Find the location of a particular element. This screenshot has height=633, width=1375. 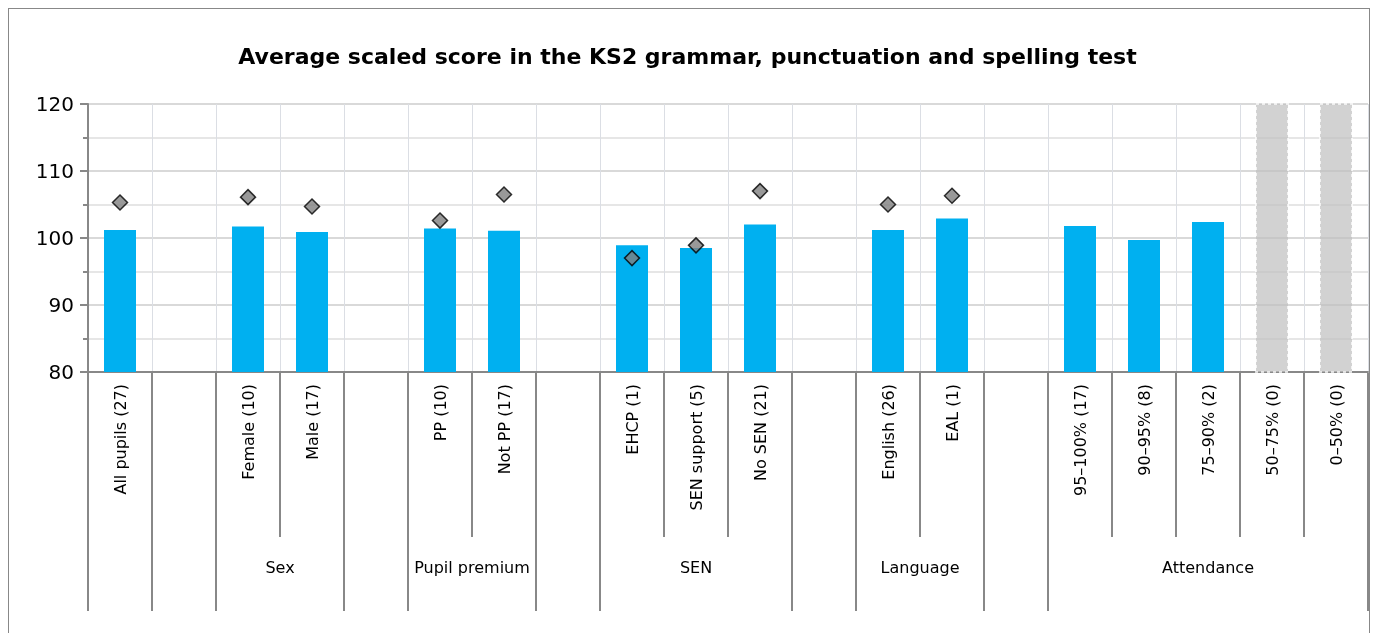

text: Pupil premium is located at coordinates (472, 568).